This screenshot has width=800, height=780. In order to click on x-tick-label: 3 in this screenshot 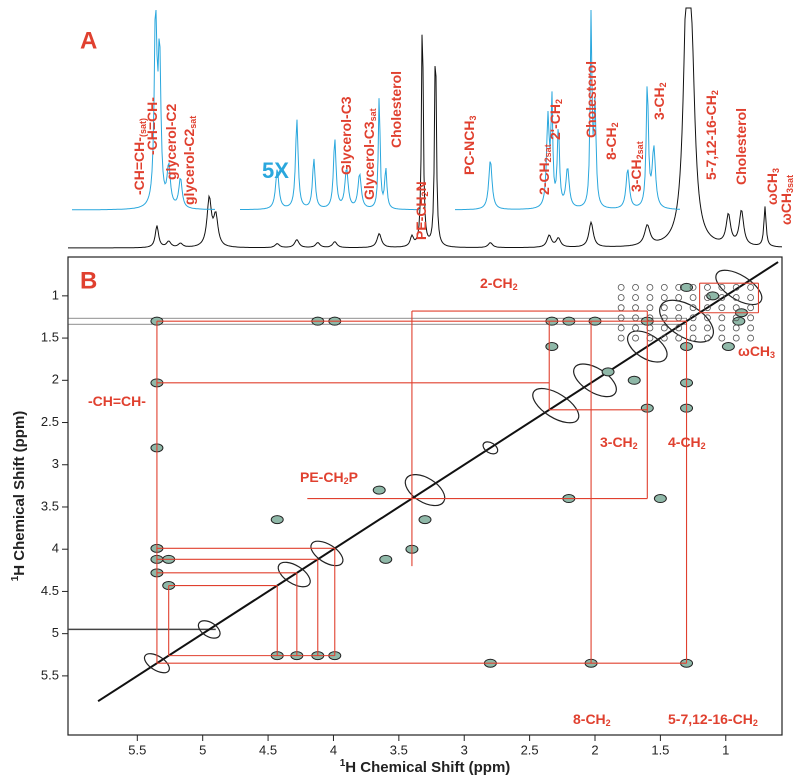, I will do `click(464, 749)`.